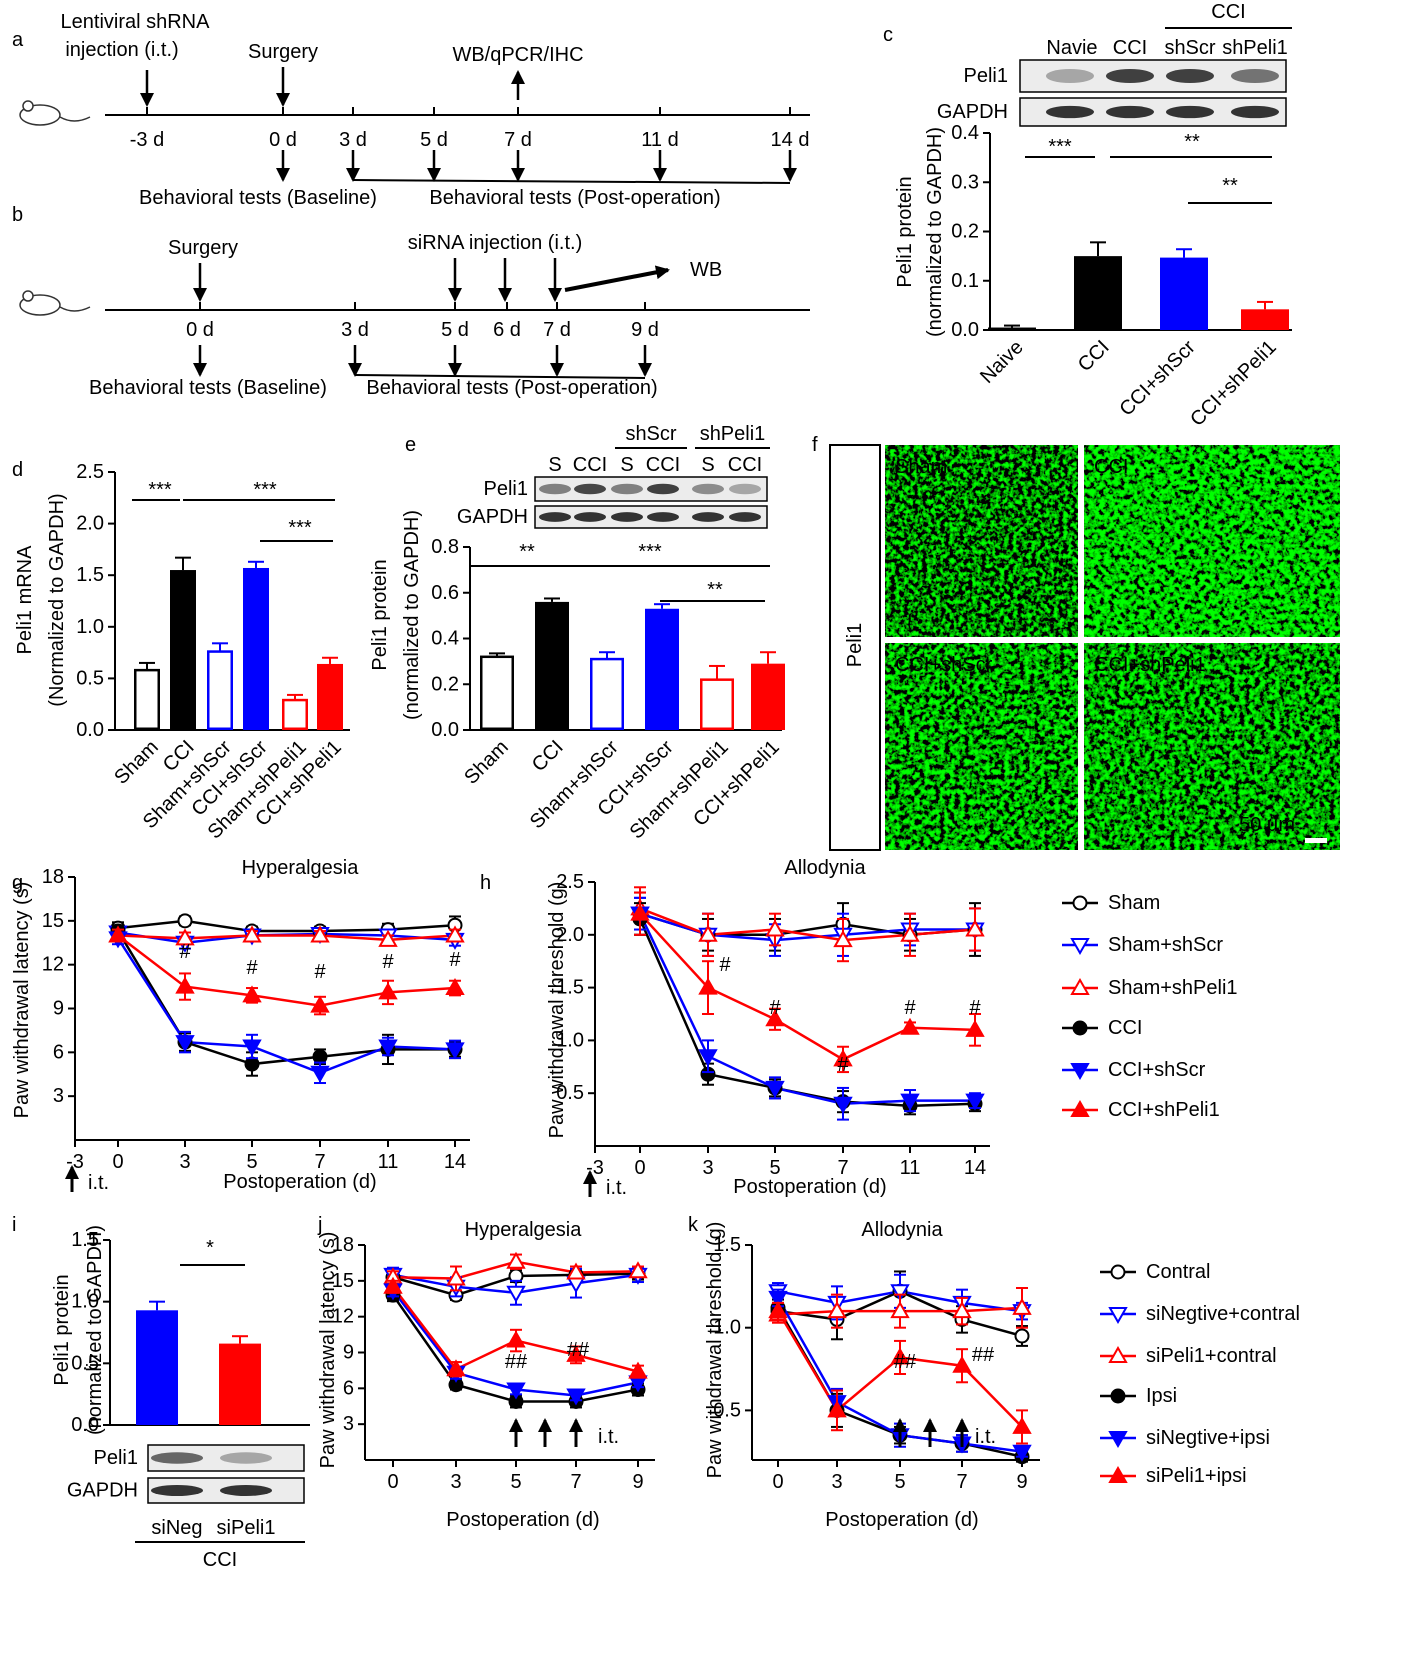 The width and height of the screenshot is (1418, 1659). What do you see at coordinates (516, 1362) in the screenshot?
I see `significance: ##` at bounding box center [516, 1362].